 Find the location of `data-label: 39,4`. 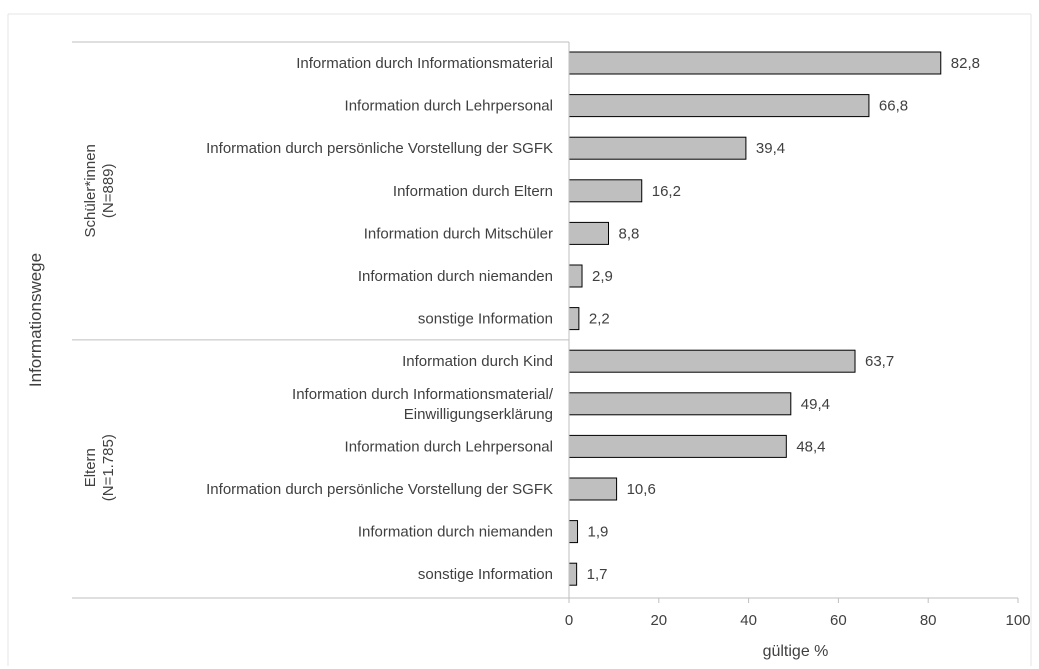

data-label: 39,4 is located at coordinates (770, 148).